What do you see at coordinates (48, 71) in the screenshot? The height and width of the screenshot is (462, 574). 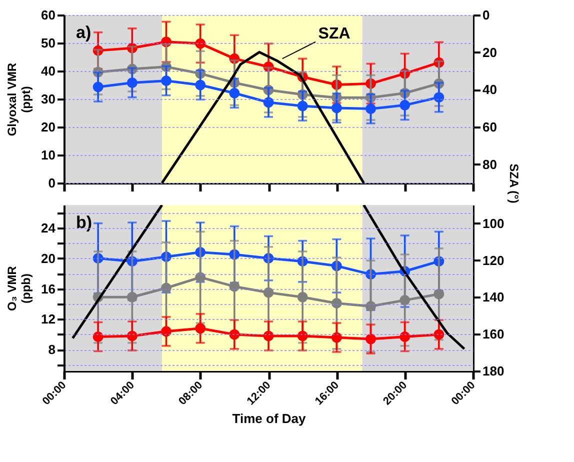 I see `y-tick-label: 40` at bounding box center [48, 71].